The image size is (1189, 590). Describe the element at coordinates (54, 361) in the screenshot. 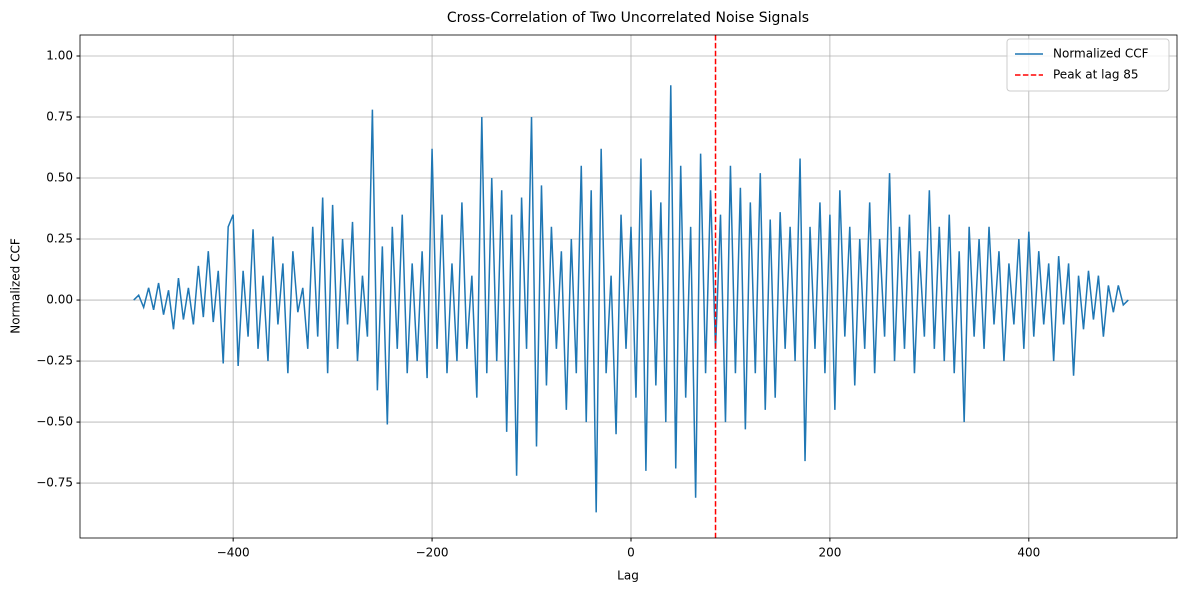

I see `y-tick-label: −0.25` at that location.